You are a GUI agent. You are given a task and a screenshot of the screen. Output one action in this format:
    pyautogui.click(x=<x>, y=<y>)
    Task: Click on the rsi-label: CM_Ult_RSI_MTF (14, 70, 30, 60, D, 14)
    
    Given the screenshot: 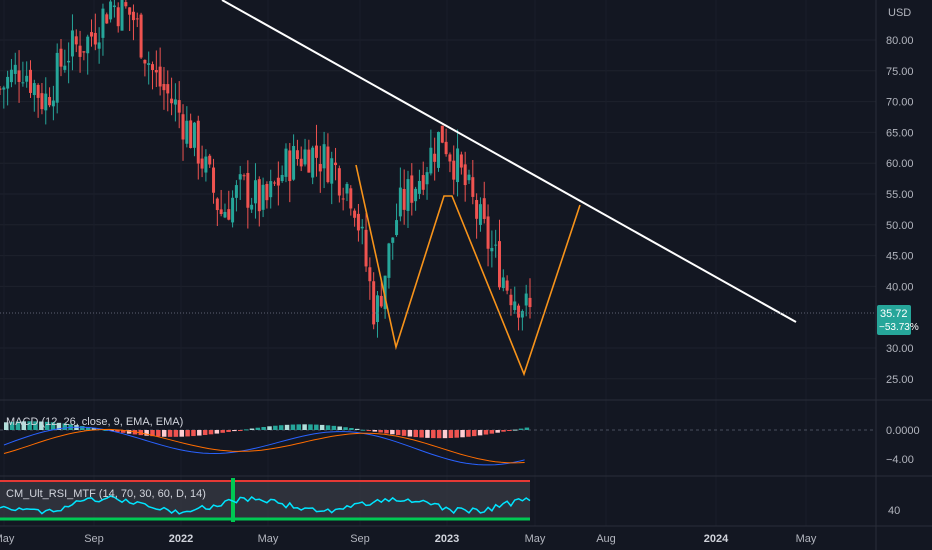 What is the action you would take?
    pyautogui.click(x=106, y=494)
    